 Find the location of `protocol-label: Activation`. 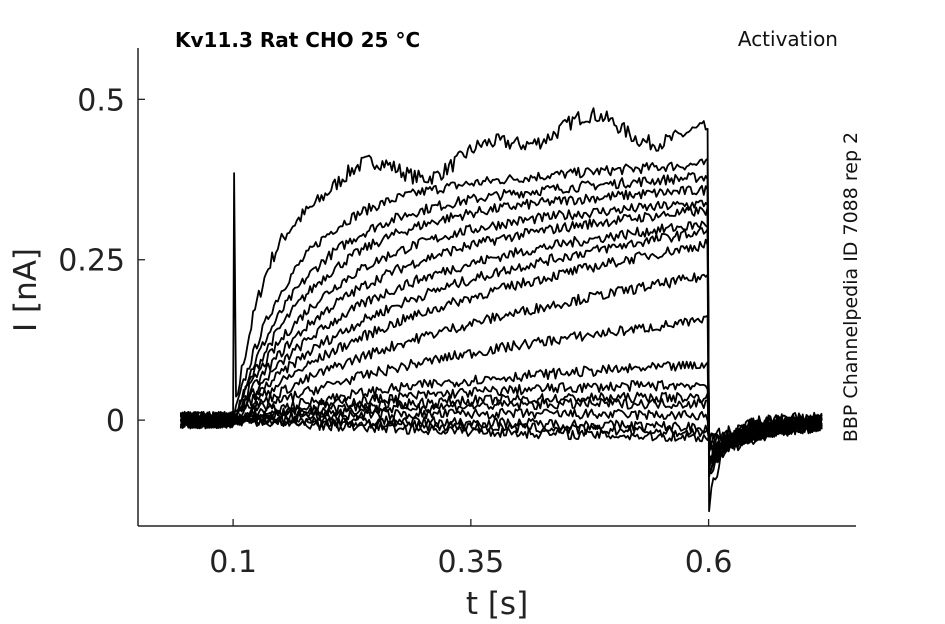

protocol-label: Activation is located at coordinates (788, 39).